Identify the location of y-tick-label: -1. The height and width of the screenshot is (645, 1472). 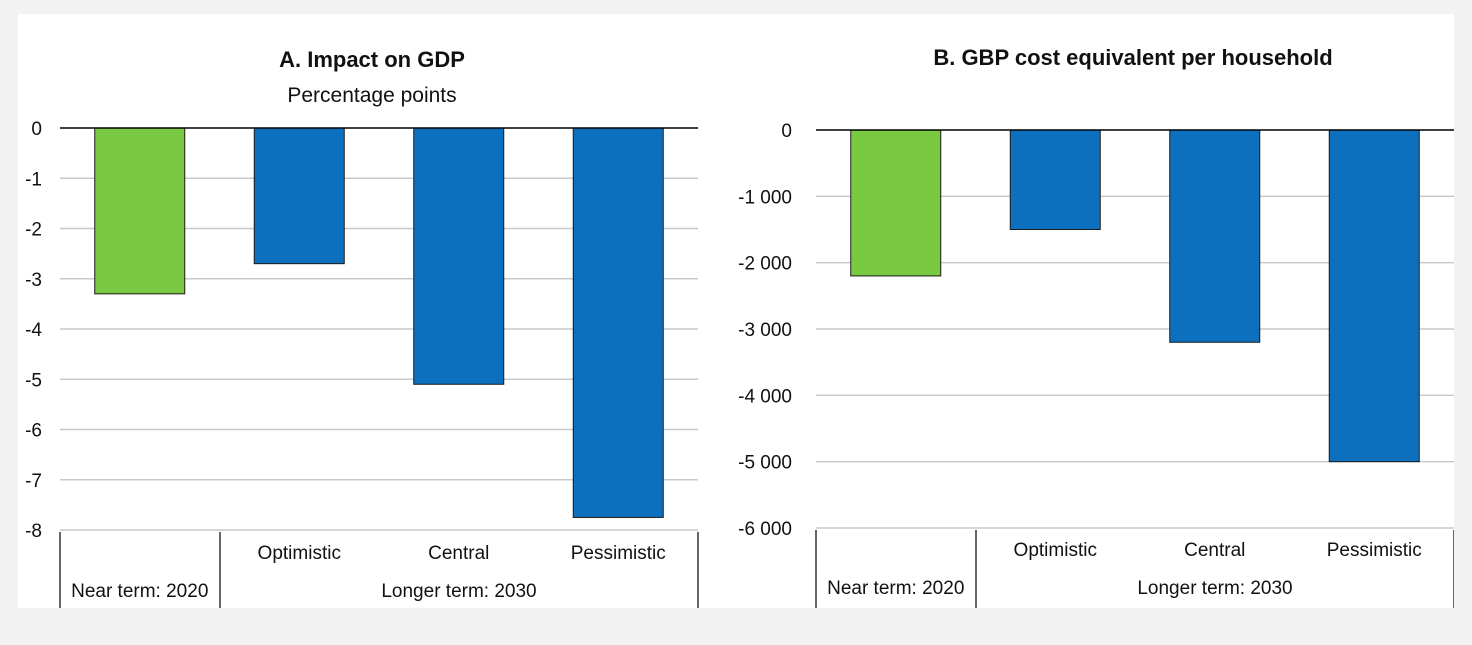
(33, 179).